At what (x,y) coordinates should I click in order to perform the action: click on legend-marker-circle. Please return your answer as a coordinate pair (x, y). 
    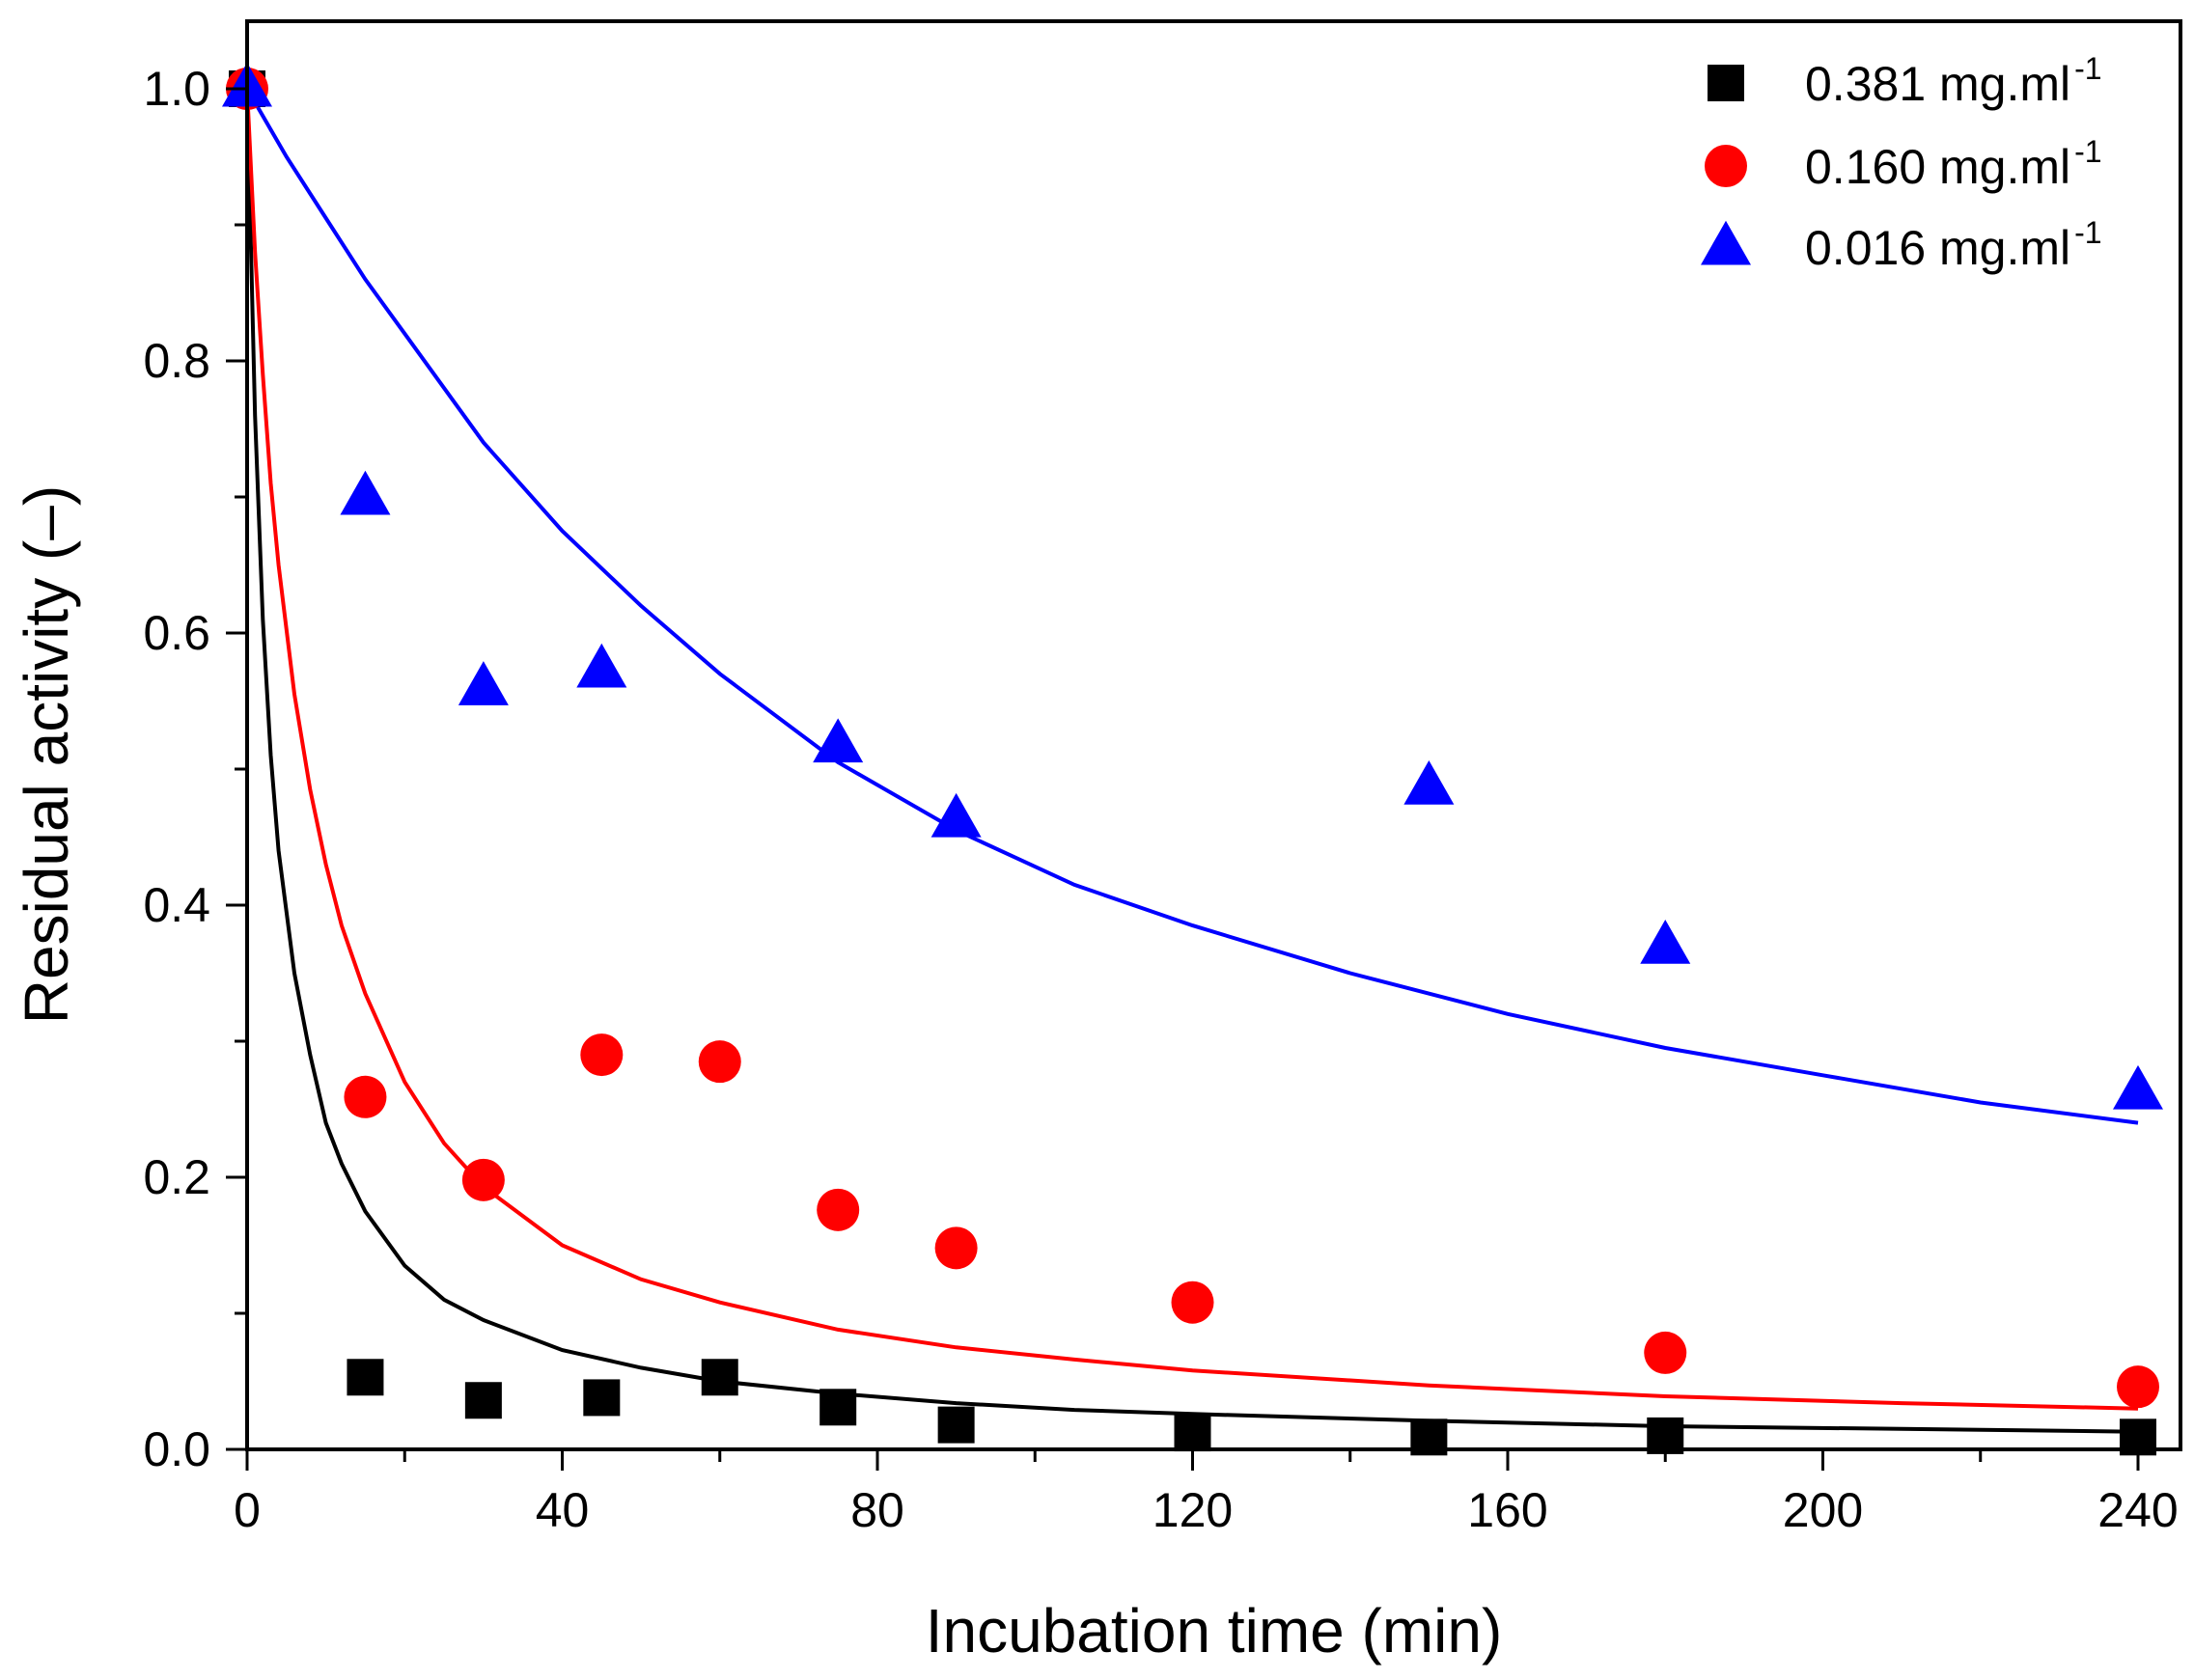
    Looking at the image, I should click on (1726, 166).